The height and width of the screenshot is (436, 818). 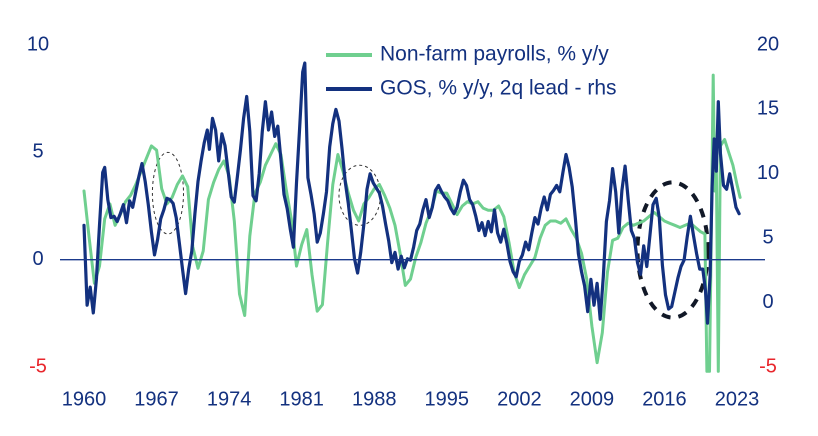 What do you see at coordinates (768, 109) in the screenshot?
I see `right-tick-label: 15` at bounding box center [768, 109].